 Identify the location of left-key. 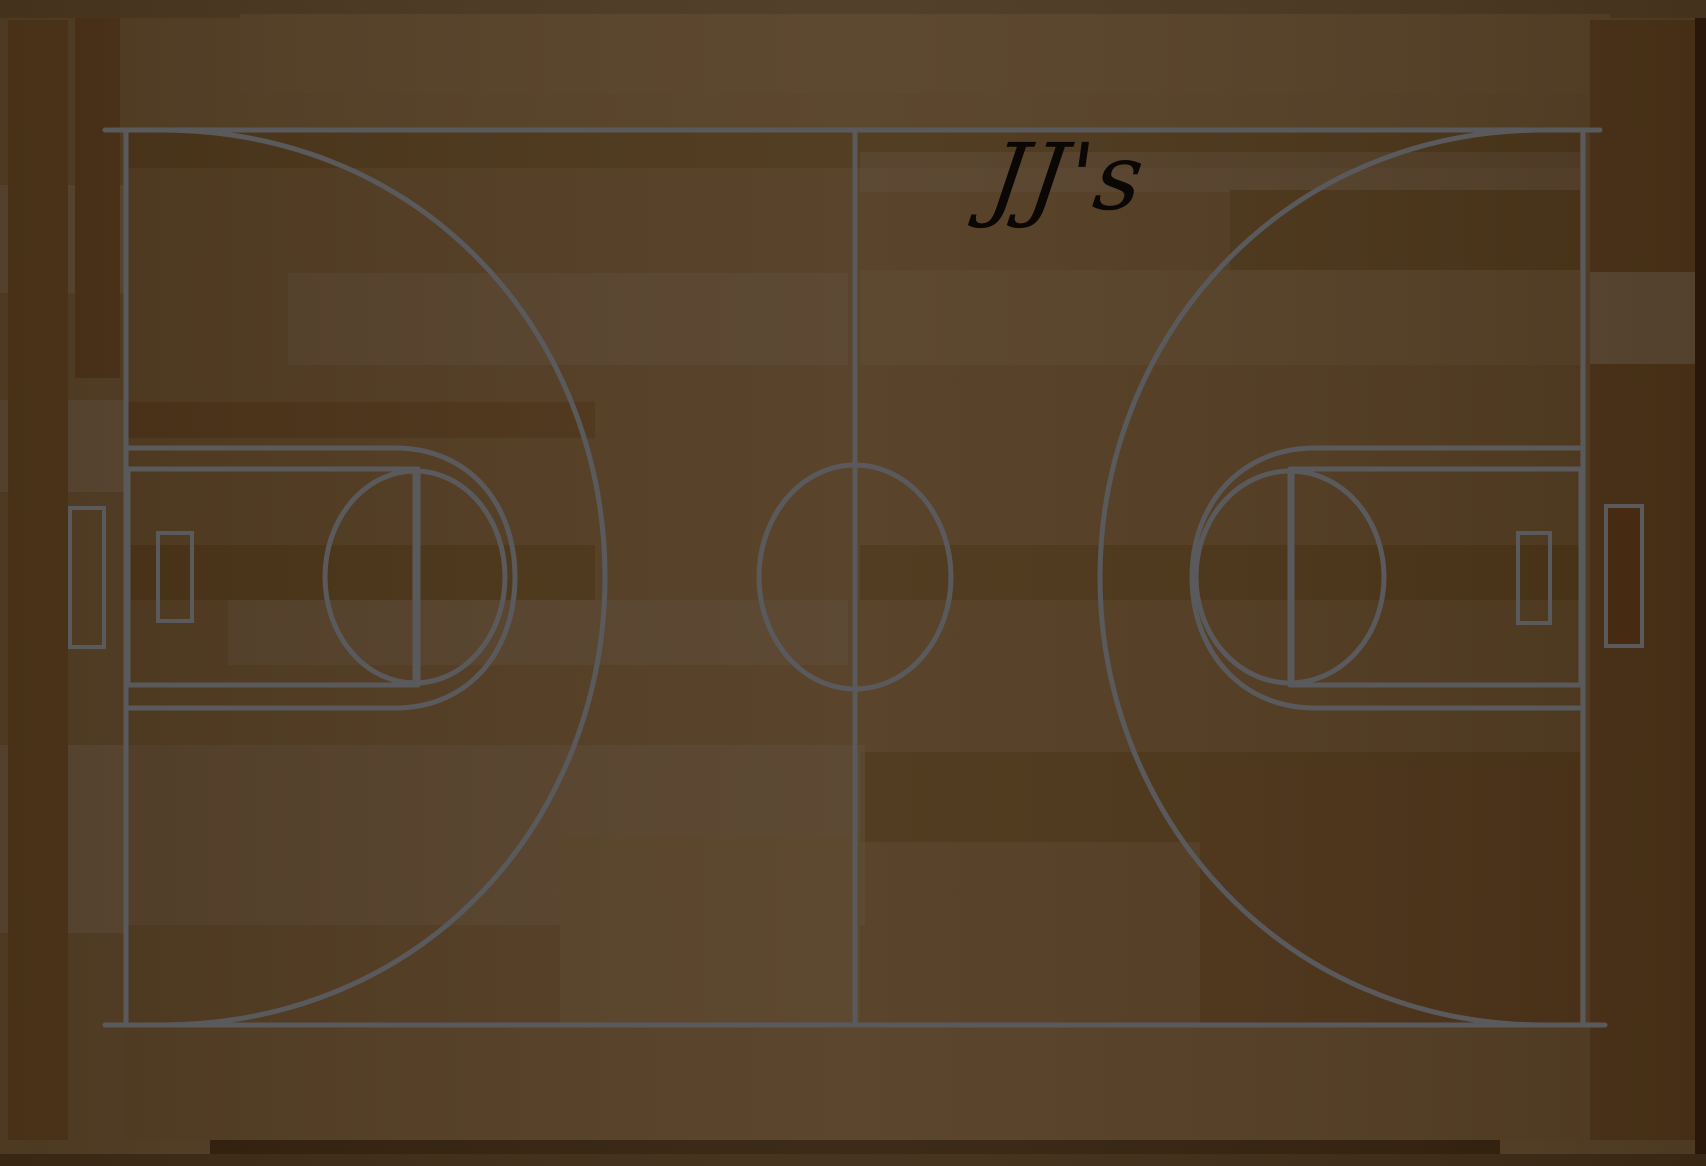
(321, 578).